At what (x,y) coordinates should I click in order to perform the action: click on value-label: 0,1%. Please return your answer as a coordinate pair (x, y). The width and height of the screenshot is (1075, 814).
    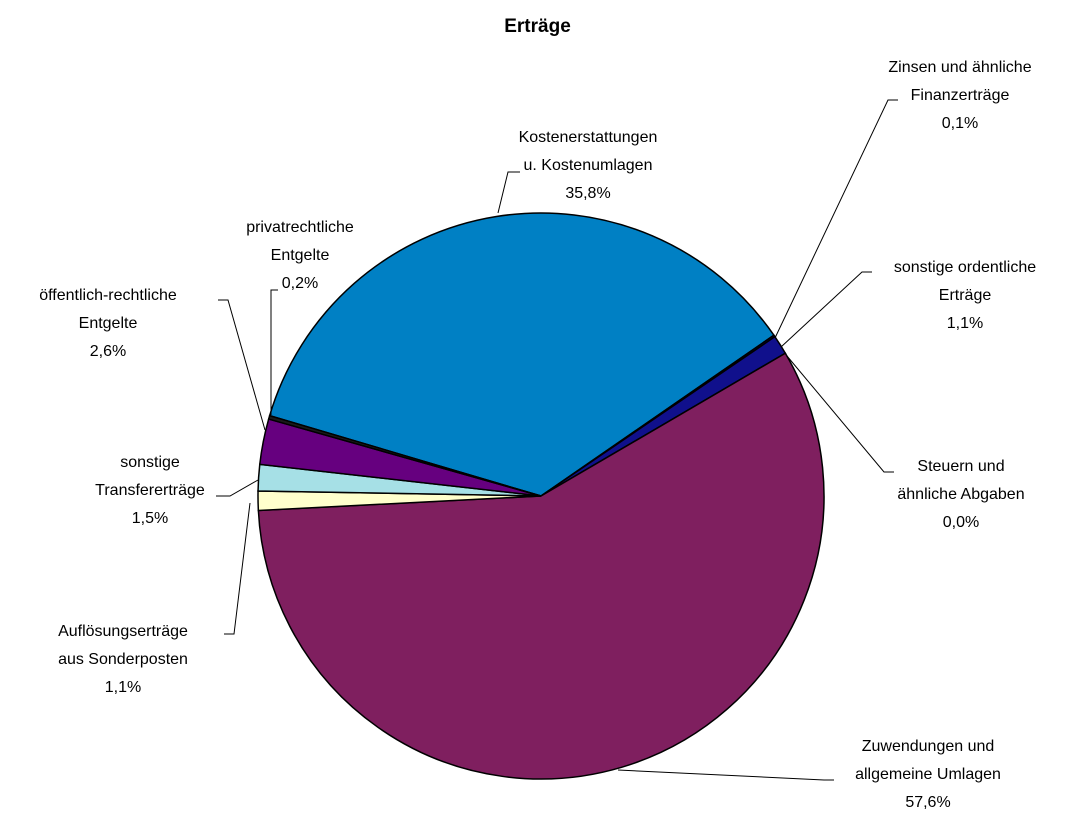
    Looking at the image, I should click on (960, 123).